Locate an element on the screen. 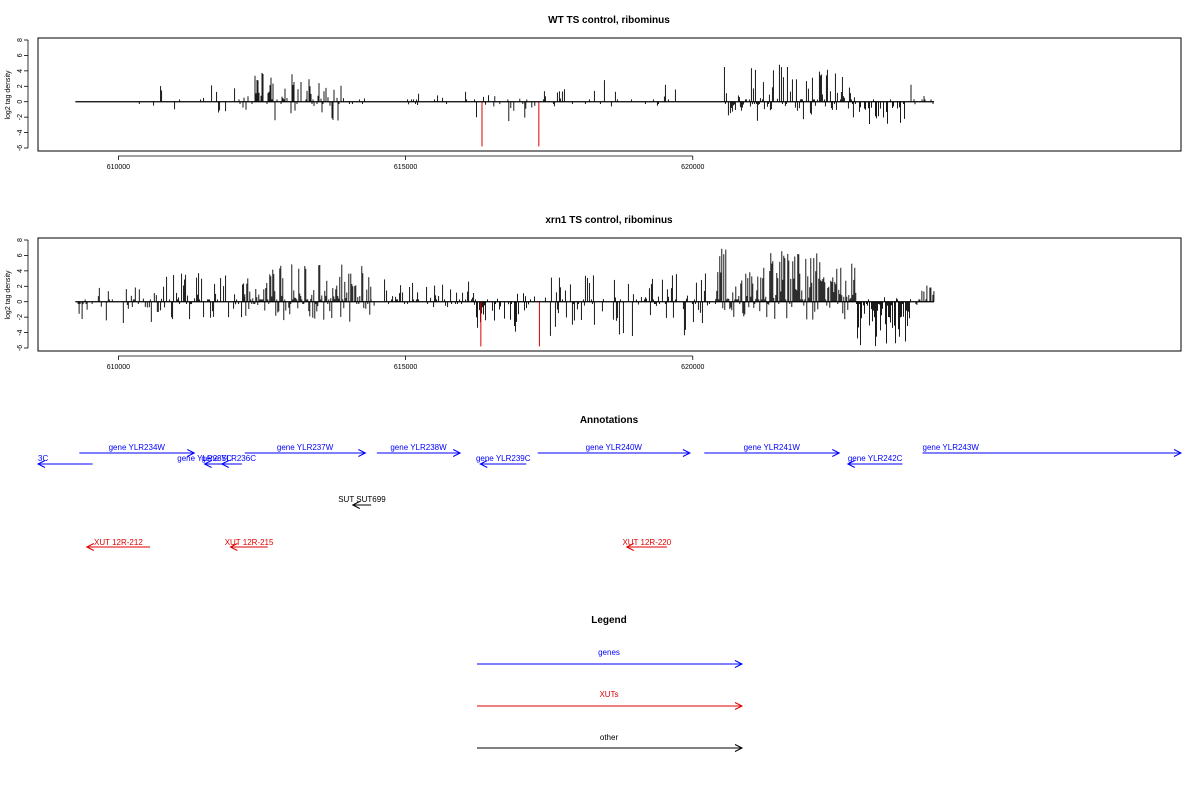 This screenshot has width=1200, height=800. wt-y-axis-label: log2 tag density is located at coordinates (8, 95).